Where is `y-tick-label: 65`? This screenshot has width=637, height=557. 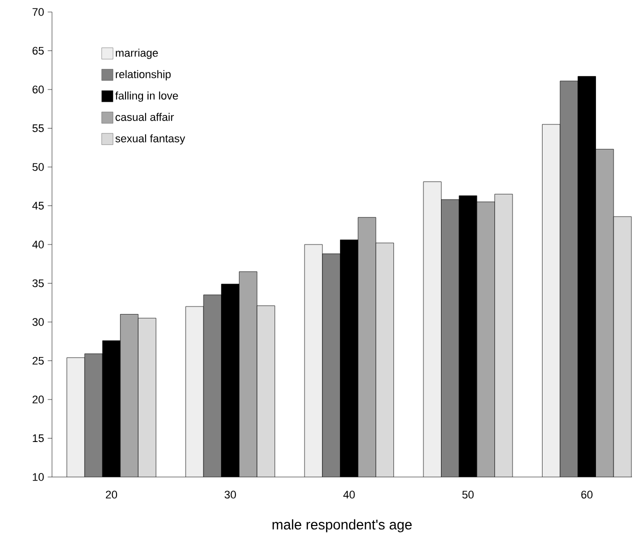
y-tick-label: 65 is located at coordinates (38, 50).